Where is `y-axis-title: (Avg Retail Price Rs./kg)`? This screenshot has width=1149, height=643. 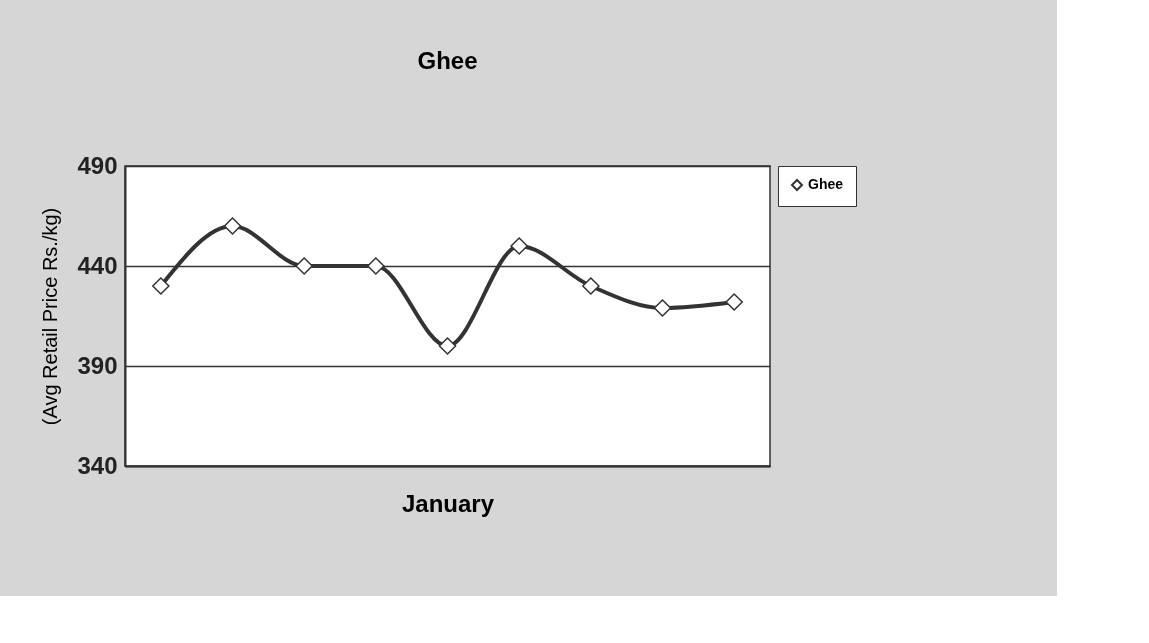 y-axis-title: (Avg Retail Price Rs./kg) is located at coordinates (50, 316).